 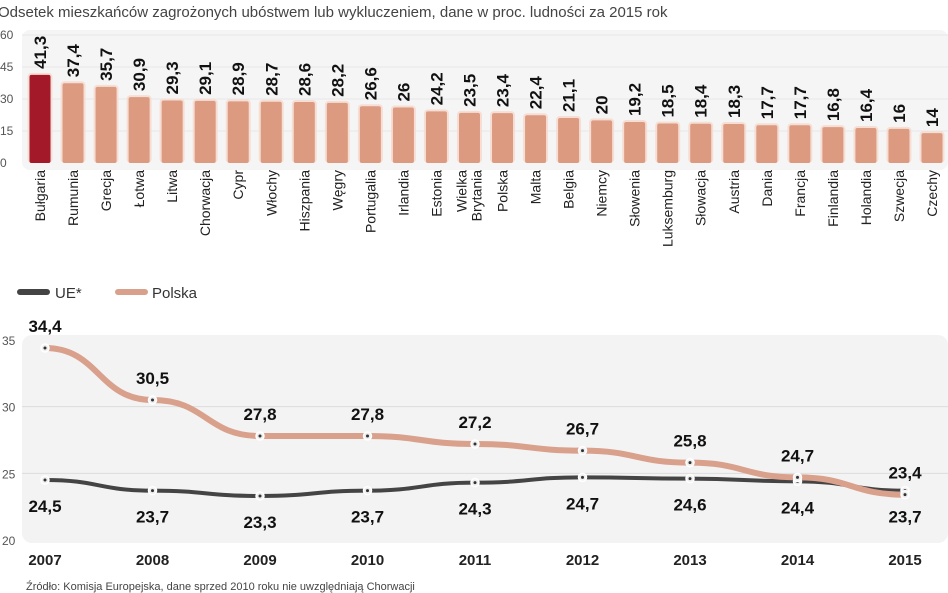 I want to click on point-label-ue: 23,3, so click(x=259, y=522).